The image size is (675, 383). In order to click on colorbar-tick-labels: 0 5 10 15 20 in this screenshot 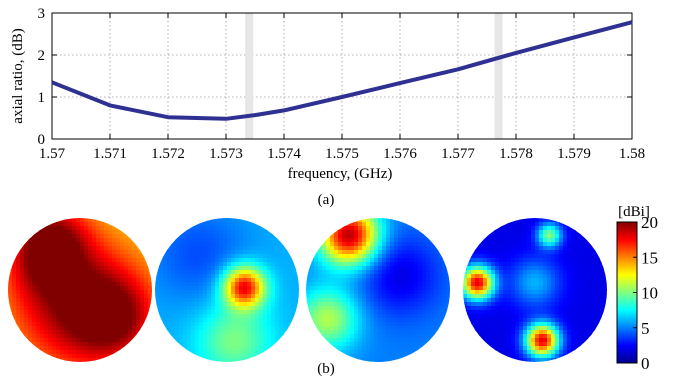, I will do `click(645, 293)`.